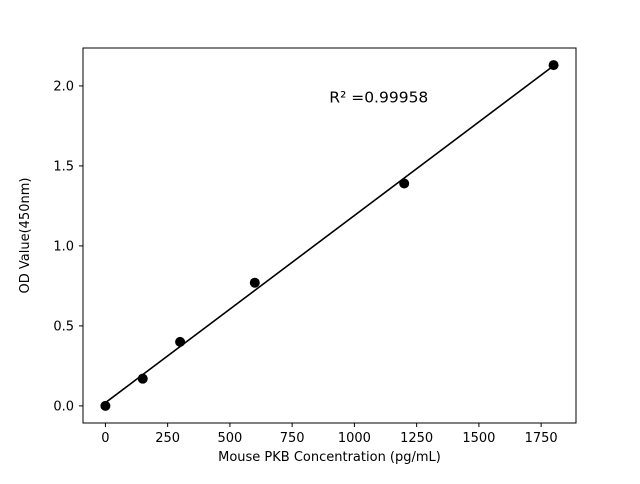  I want to click on x-tick-label: 1750, so click(541, 438).